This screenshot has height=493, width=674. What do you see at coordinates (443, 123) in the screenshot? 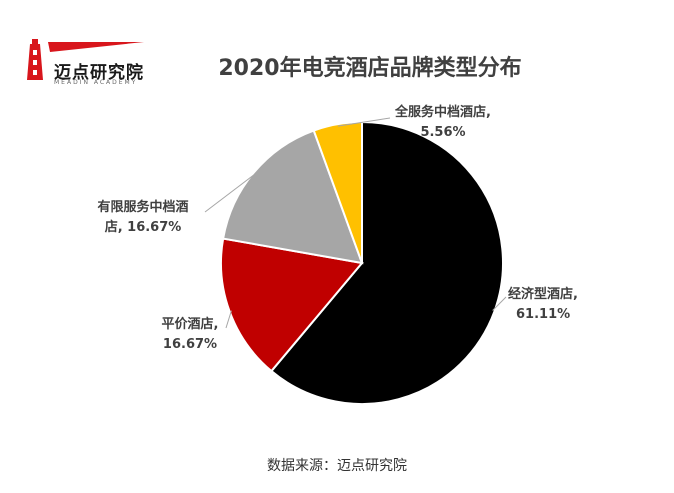
I see `slice-label-full-service: 全服务中档酒店, 5.56%` at bounding box center [443, 123].